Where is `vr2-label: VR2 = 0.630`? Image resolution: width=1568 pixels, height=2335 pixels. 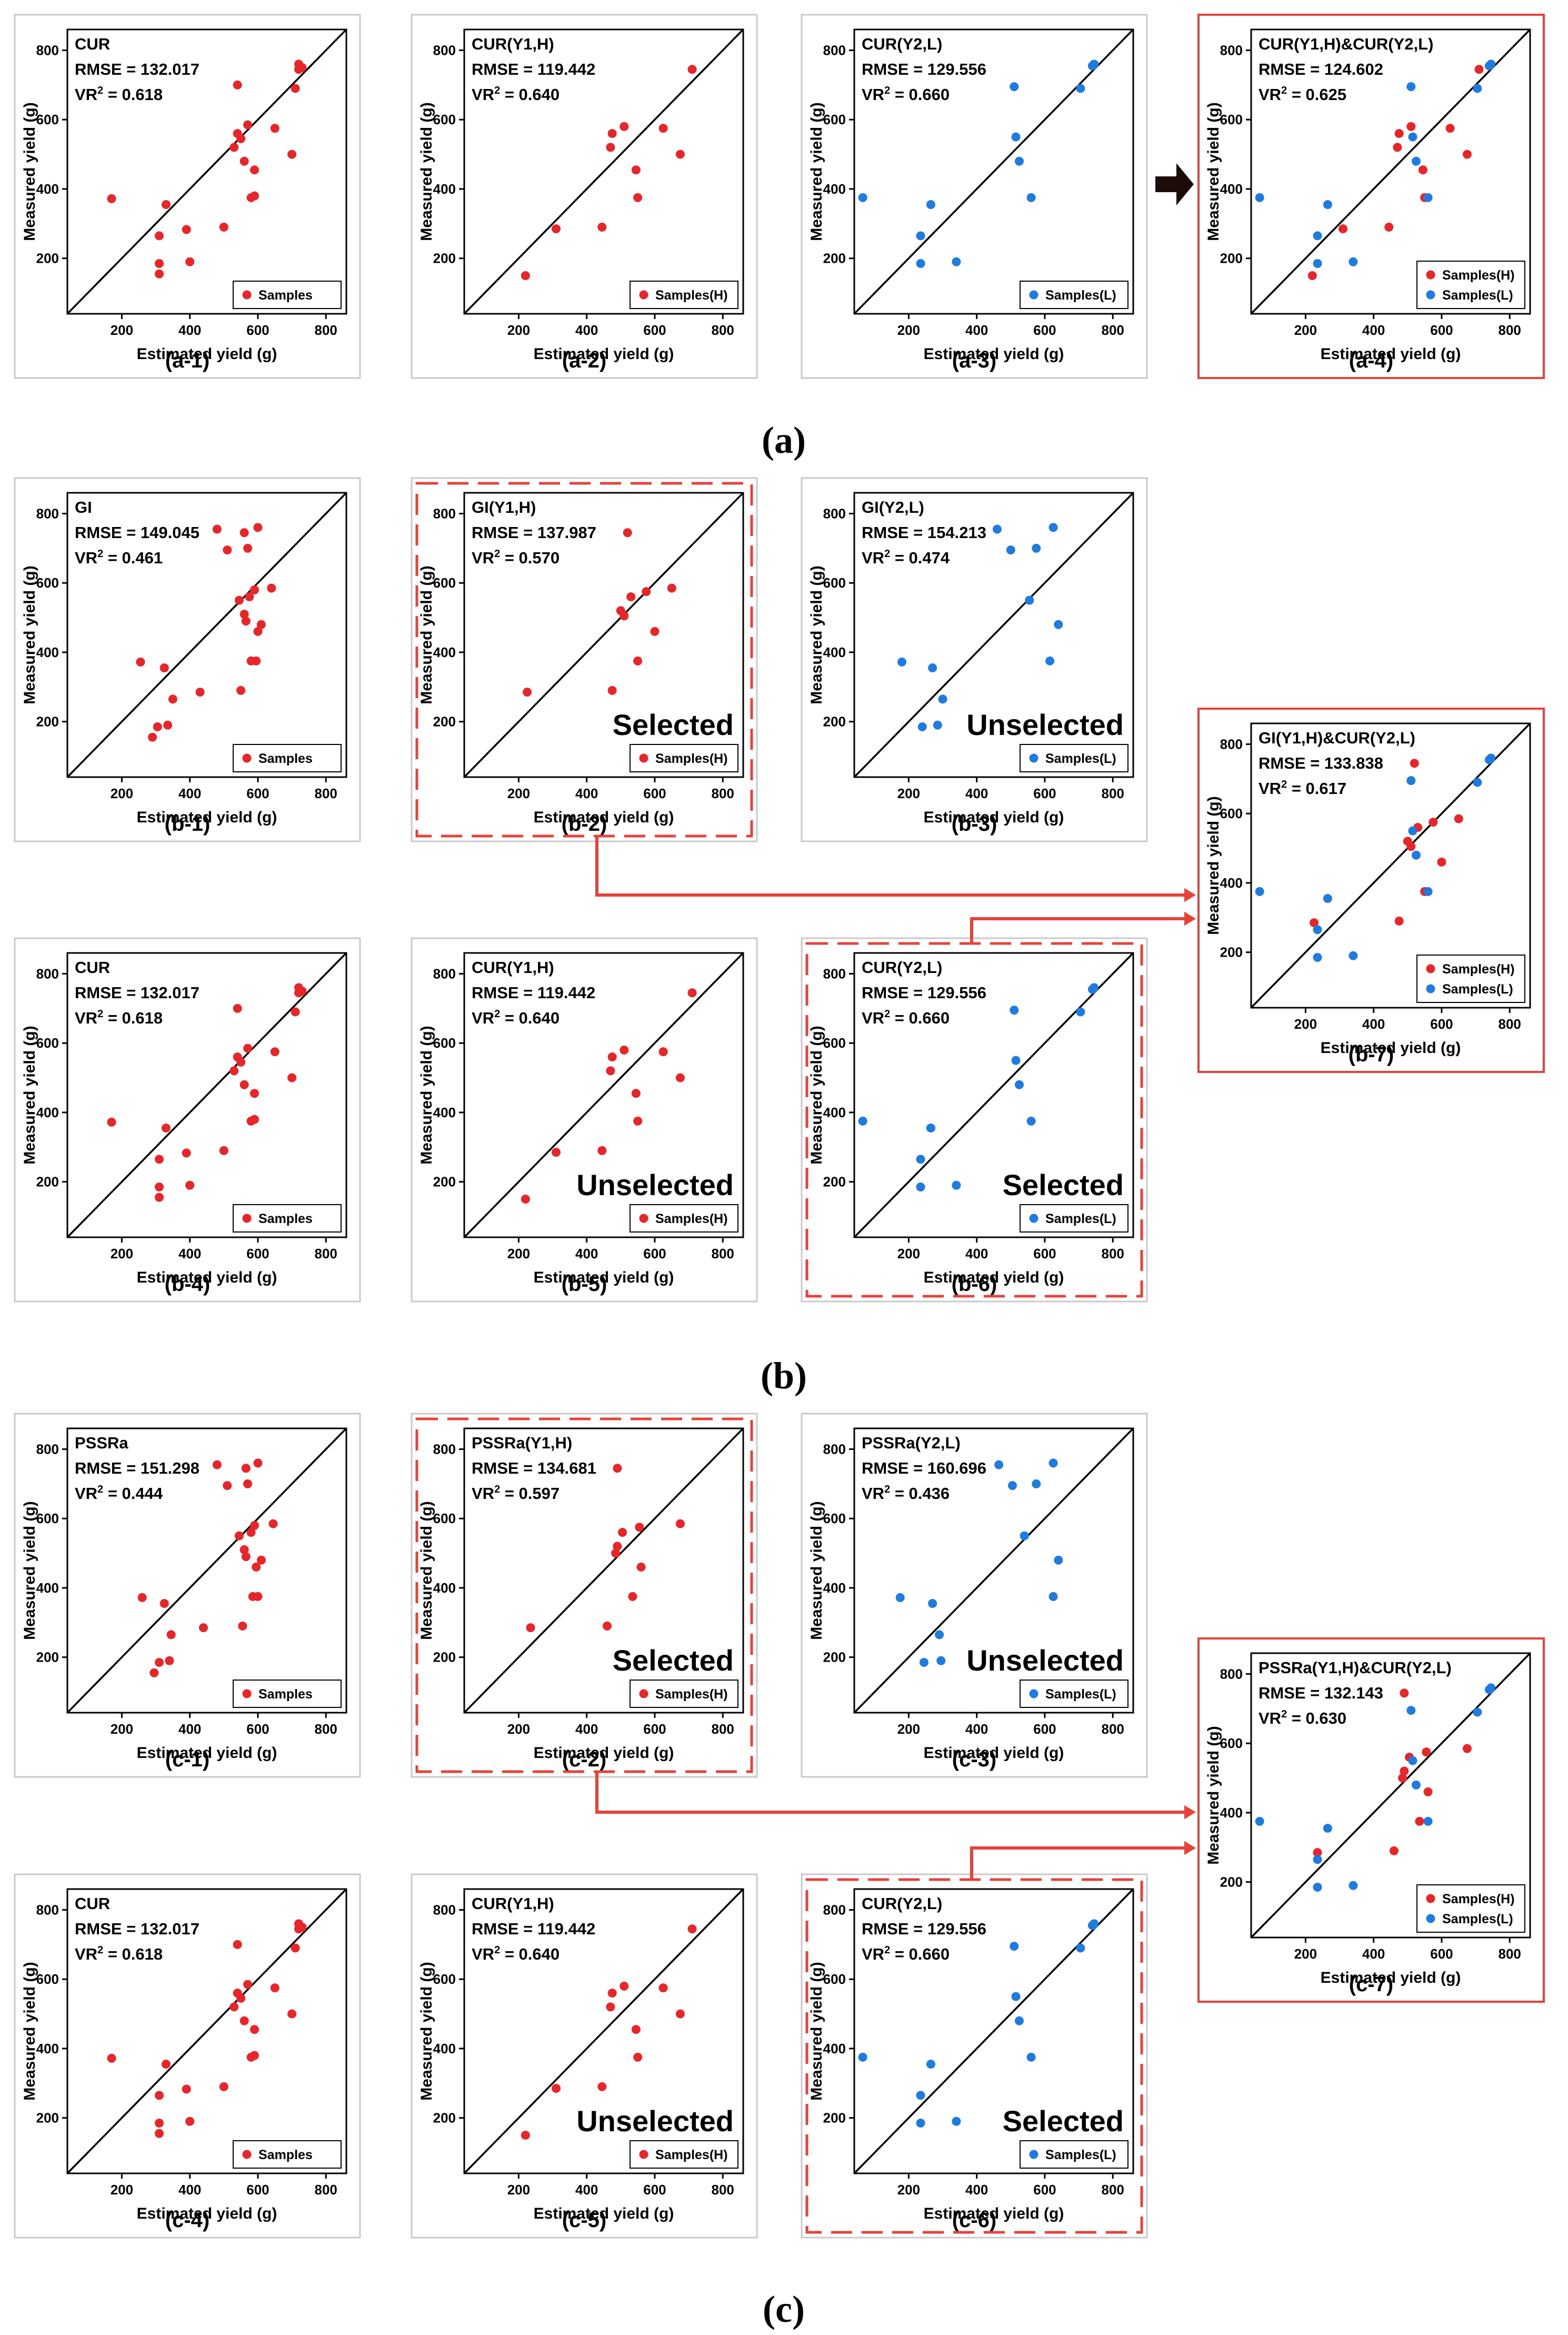
vr2-label: VR2 = 0.630 is located at coordinates (1302, 1717).